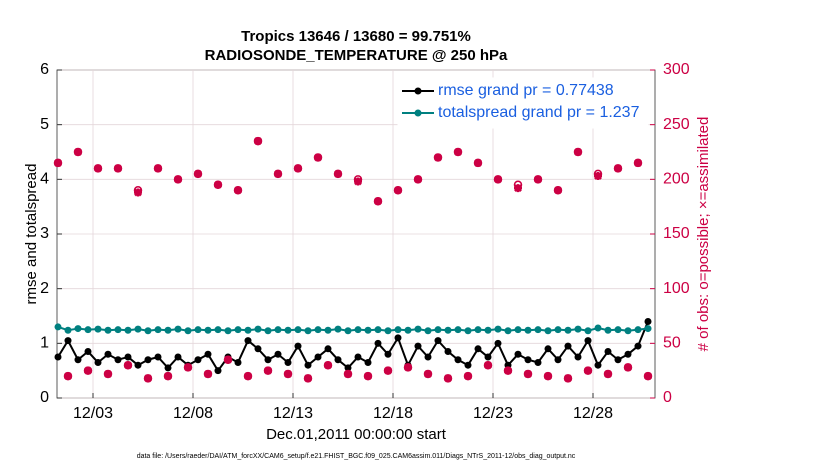 The image size is (830, 475). Describe the element at coordinates (523, 103) in the screenshot. I see `legend-box` at that location.